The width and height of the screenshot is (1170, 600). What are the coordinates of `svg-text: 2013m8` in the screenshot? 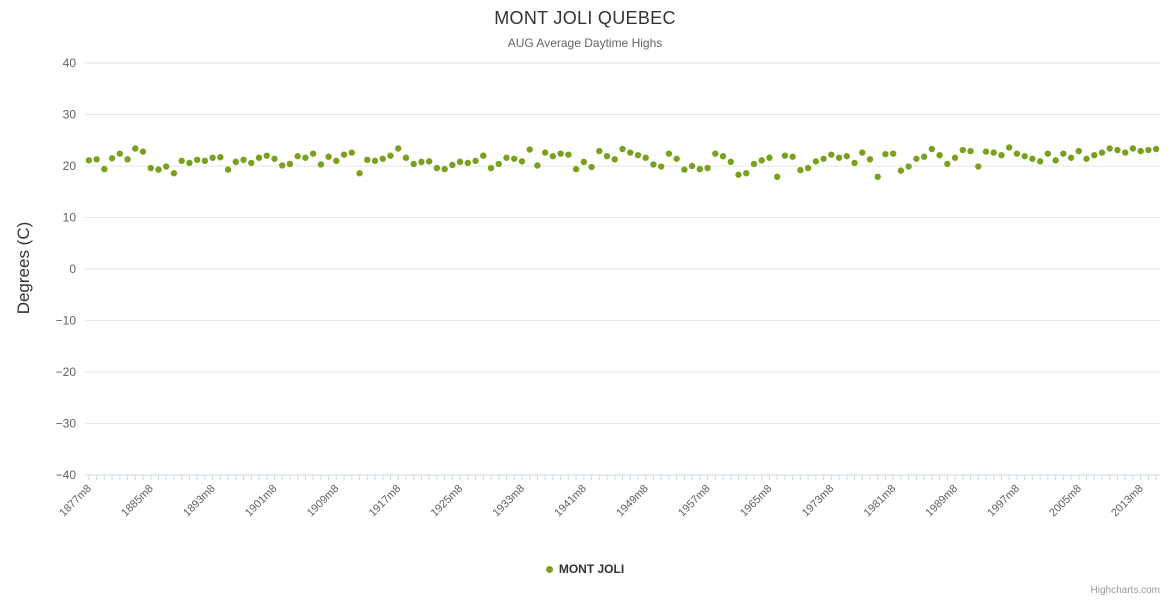 It's located at (1127, 501).